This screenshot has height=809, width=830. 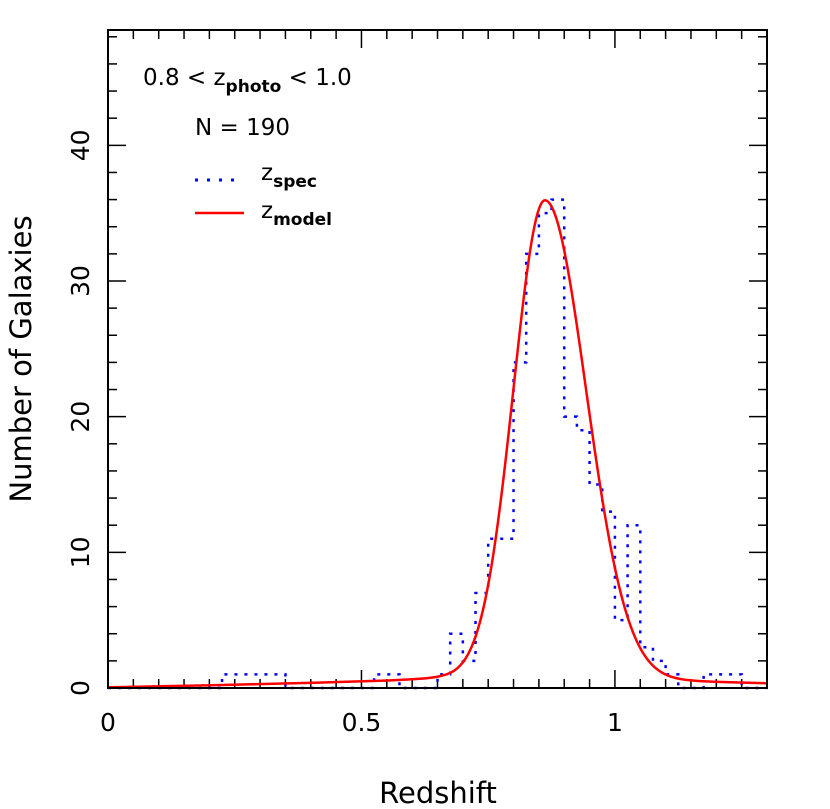 What do you see at coordinates (80, 552) in the screenshot?
I see `y-tick-label: 10` at bounding box center [80, 552].